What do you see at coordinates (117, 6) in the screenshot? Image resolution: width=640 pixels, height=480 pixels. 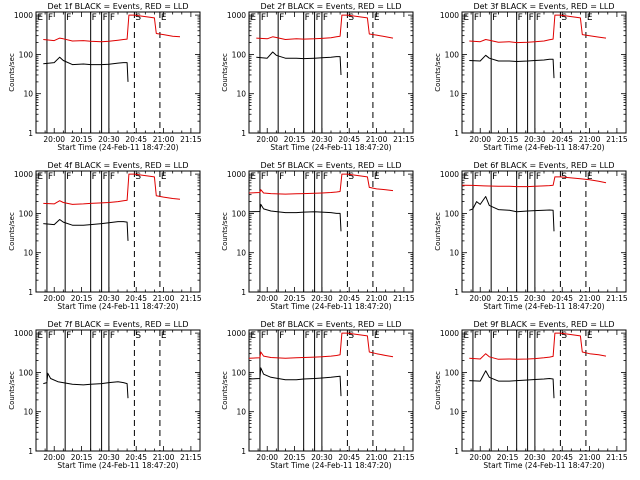 I see `panel-title: Det 1f BLACK = Events, RED = LLD` at bounding box center [117, 6].